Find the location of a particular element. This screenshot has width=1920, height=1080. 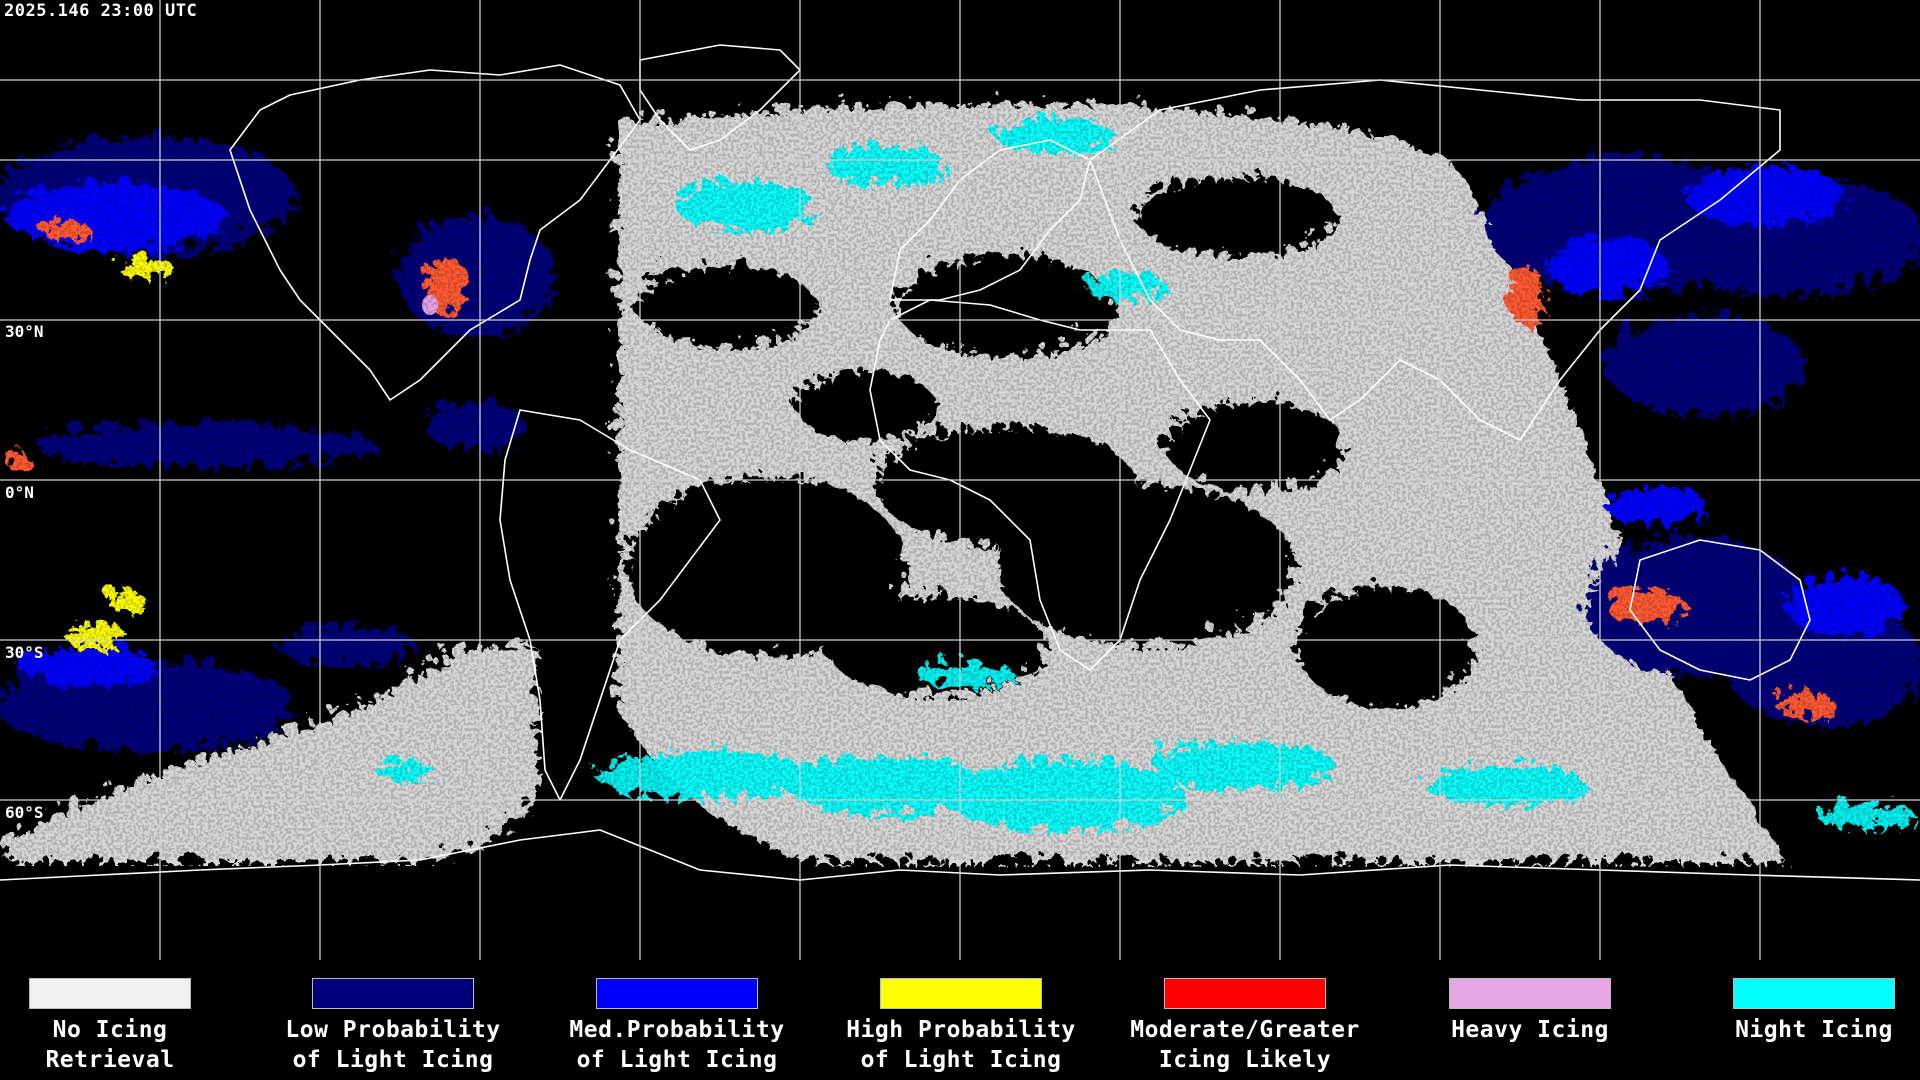

lat-label-0n: 0°N is located at coordinates (19, 492).